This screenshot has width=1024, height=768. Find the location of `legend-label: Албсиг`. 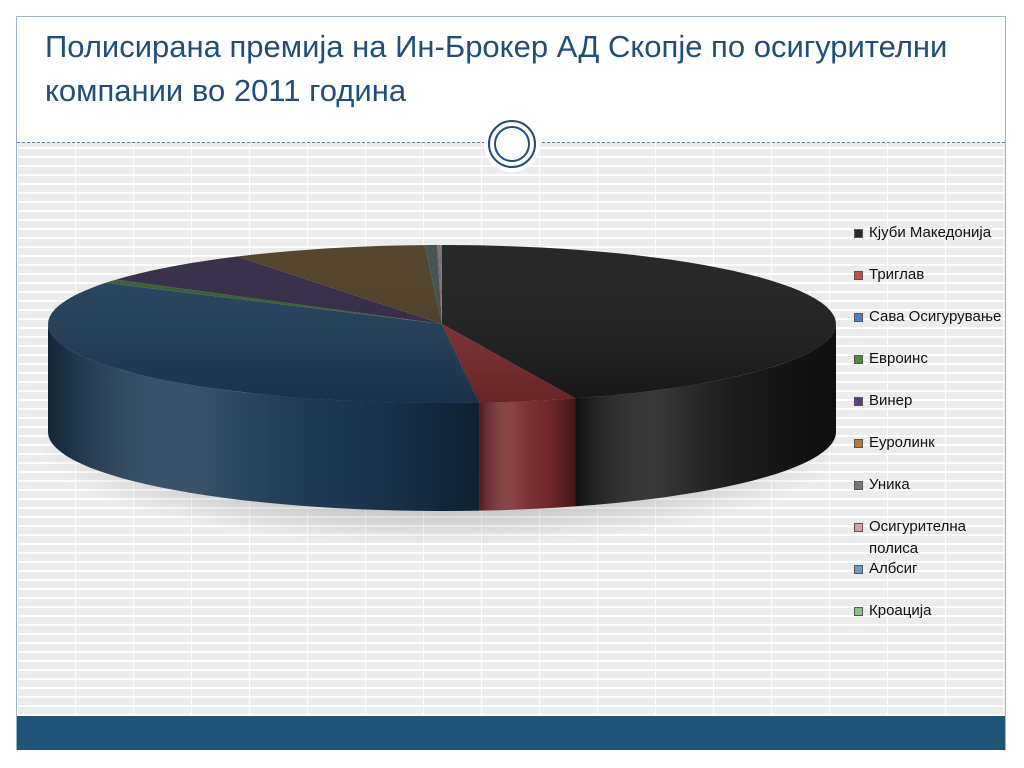

legend-label: Албсиг is located at coordinates (893, 568).